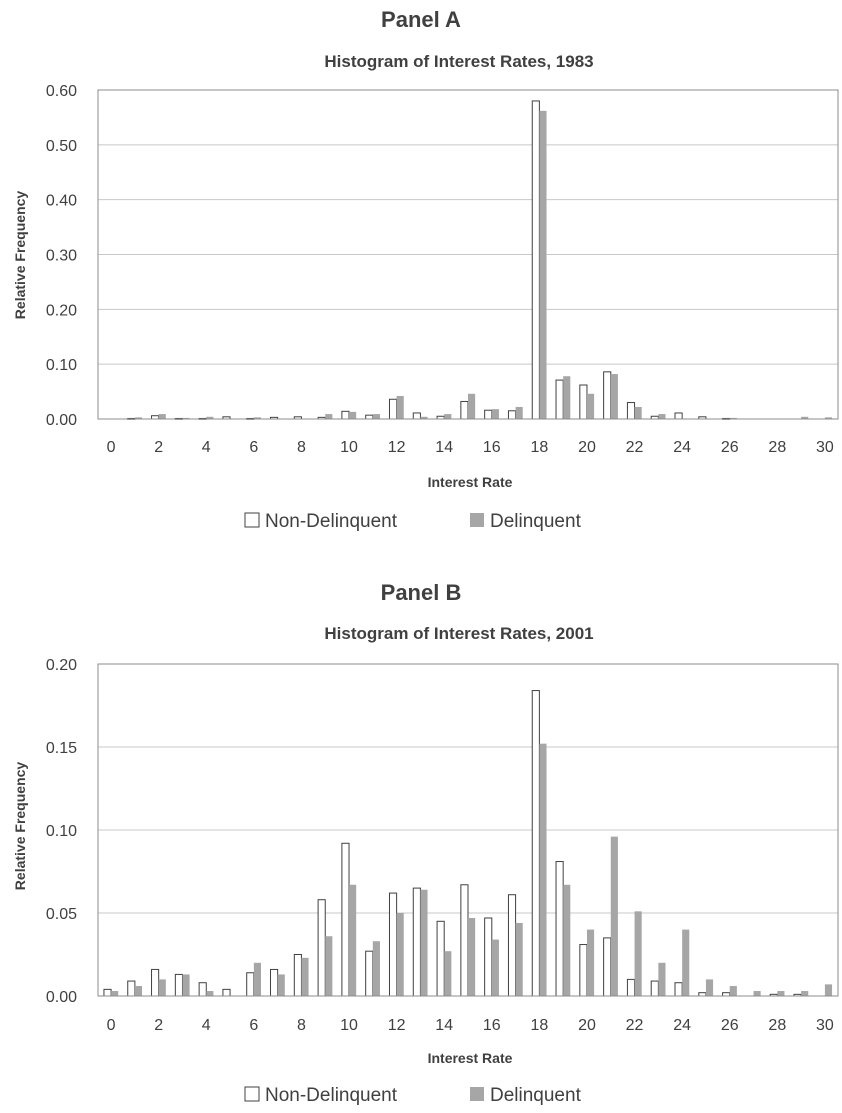  What do you see at coordinates (61, 914) in the screenshot?
I see `y-tick-label: 0.05` at bounding box center [61, 914].